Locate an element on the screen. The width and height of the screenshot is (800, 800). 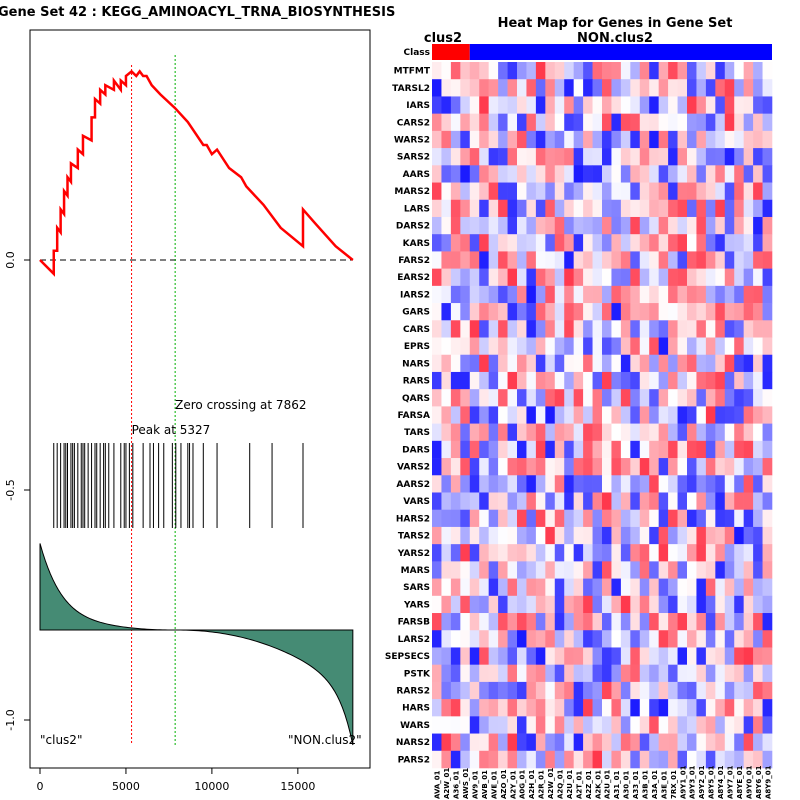
y-tick-label: -0.5 is located at coordinates (10, 489).